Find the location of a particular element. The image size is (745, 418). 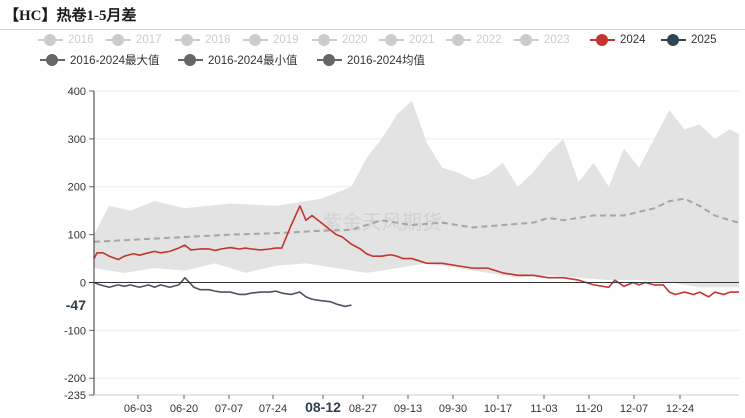

x-tick-label: 07-07 is located at coordinates (229, 409).